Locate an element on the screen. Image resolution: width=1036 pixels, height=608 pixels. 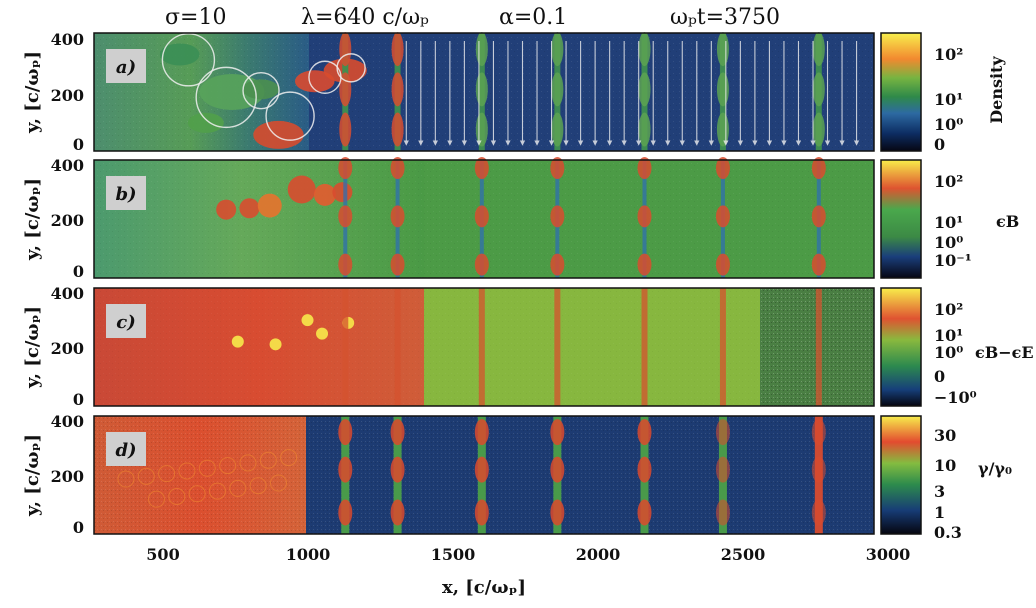
colorbar-a-tick-2: 10⁰ is located at coordinates (948, 124).